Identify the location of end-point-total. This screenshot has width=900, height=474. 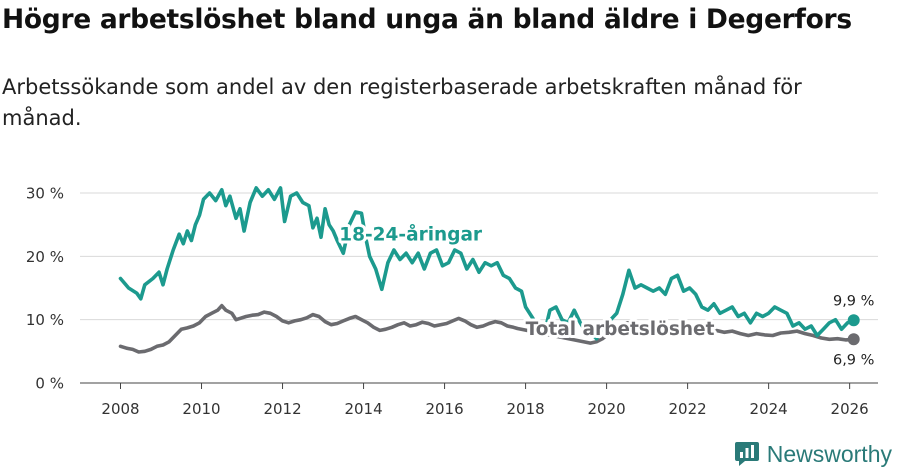
(853, 339).